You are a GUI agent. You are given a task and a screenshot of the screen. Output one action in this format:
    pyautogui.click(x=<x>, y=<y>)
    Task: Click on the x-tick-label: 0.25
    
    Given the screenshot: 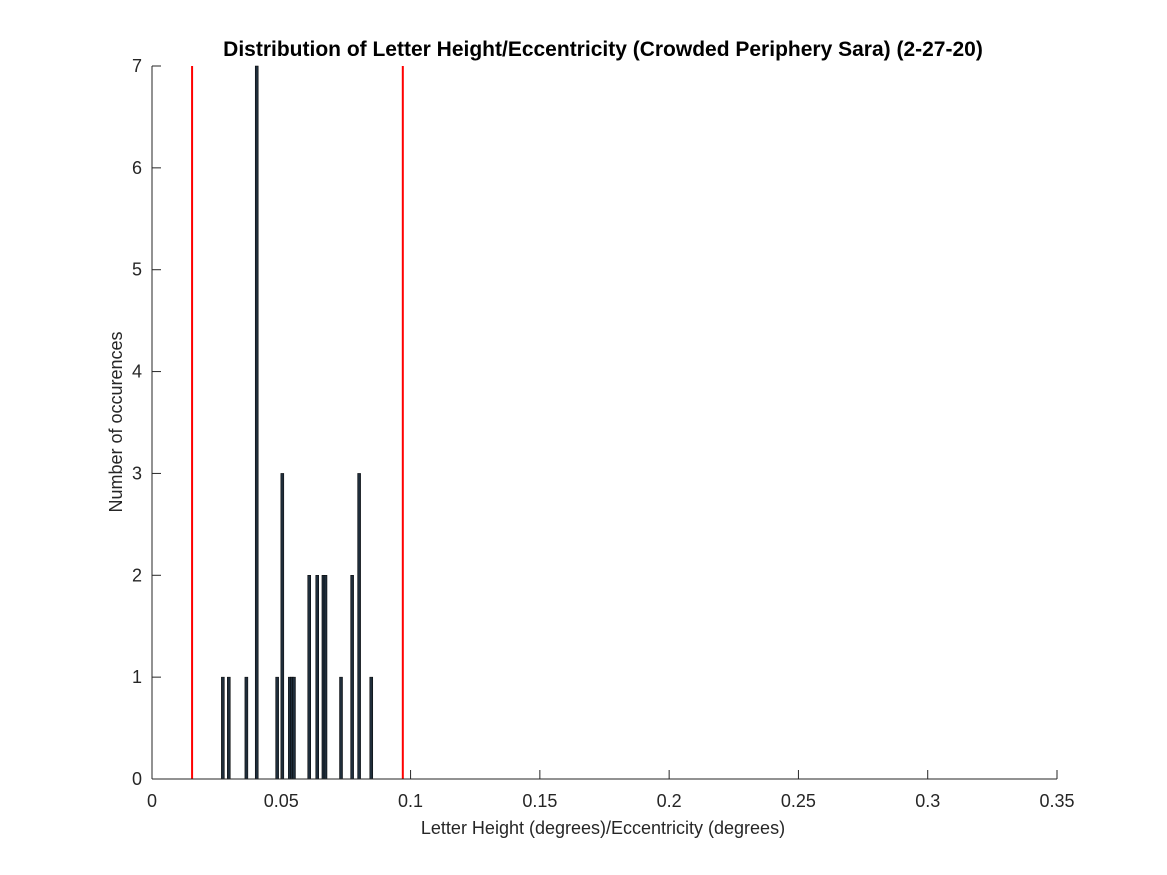 What is the action you would take?
    pyautogui.click(x=798, y=801)
    